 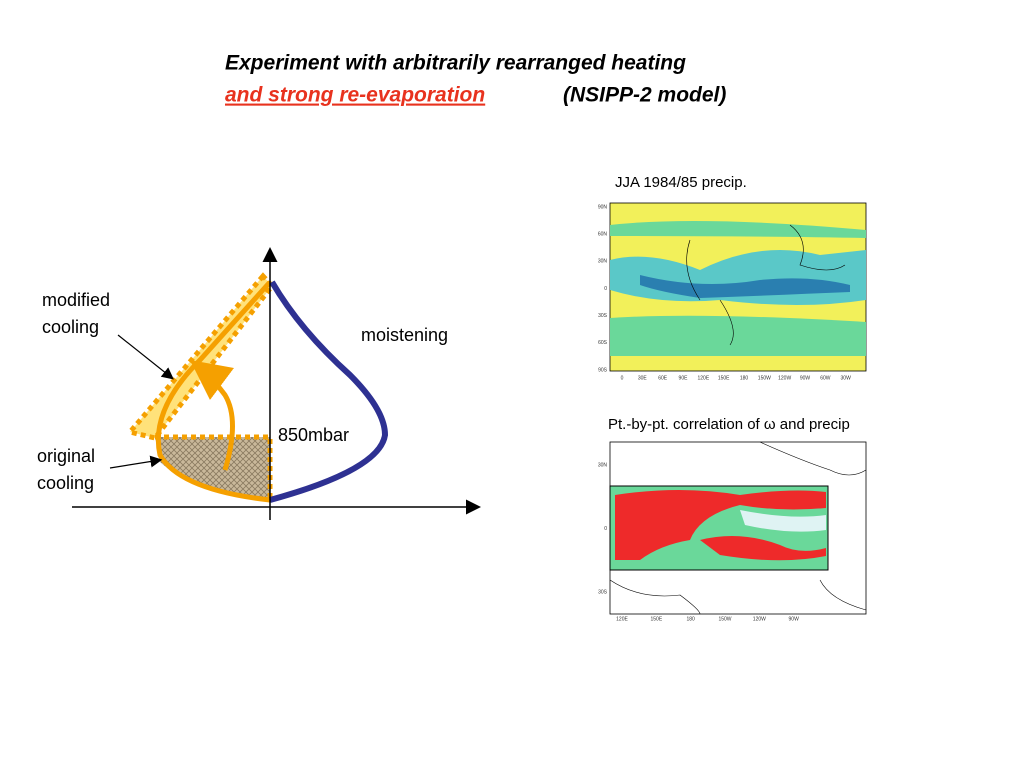 I want to click on label: 850mbar, so click(x=313, y=435).